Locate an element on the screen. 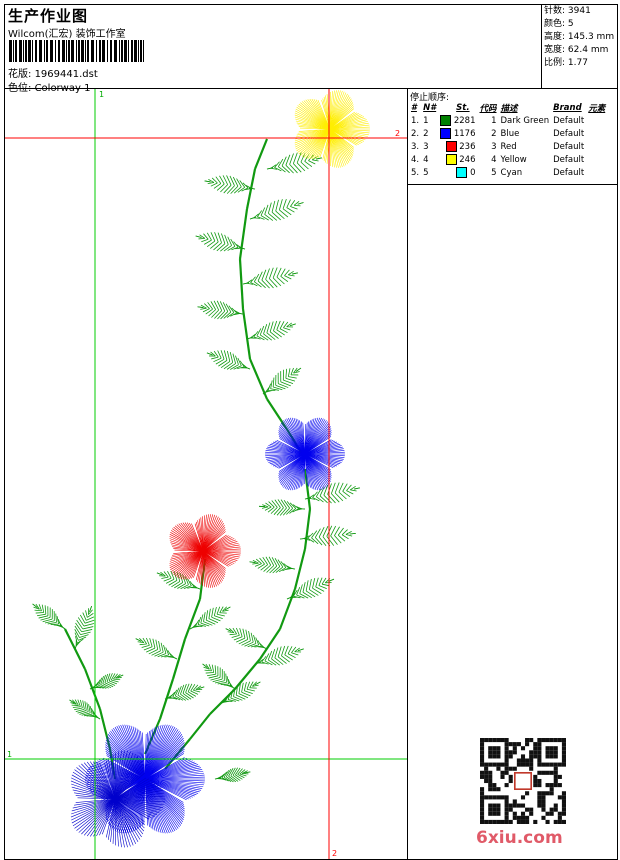  col-element: 元素 is located at coordinates (597, 108).